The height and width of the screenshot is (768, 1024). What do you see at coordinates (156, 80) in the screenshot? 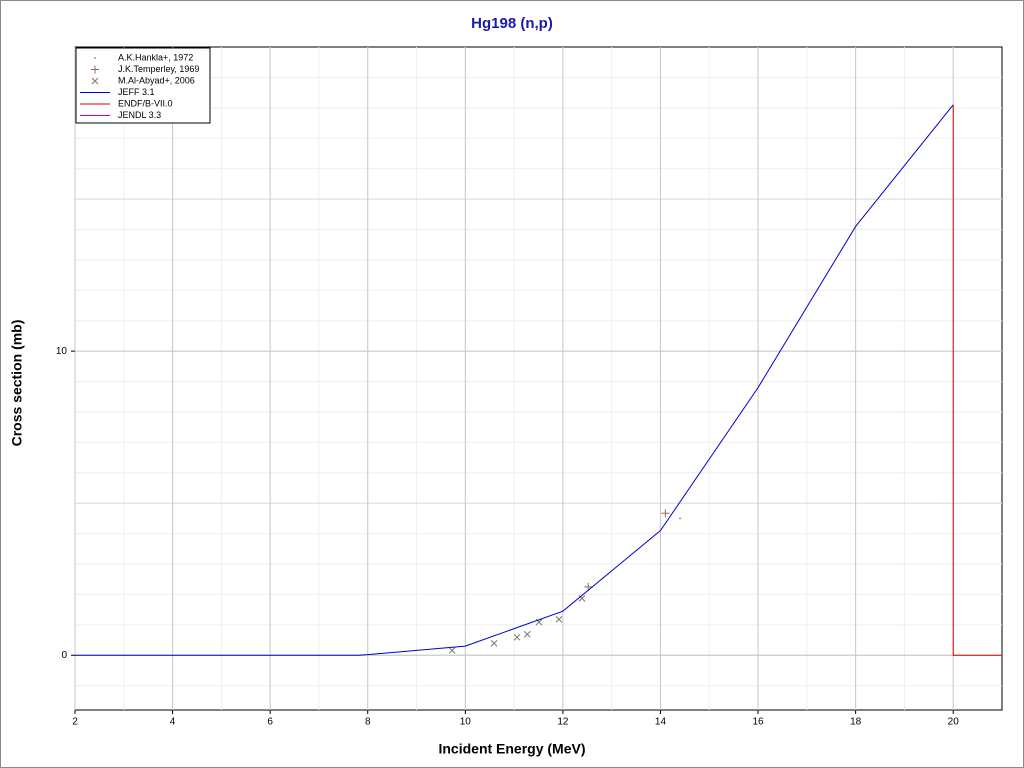
I see `legend-label: M.Al-Abyad+, 2006` at bounding box center [156, 80].